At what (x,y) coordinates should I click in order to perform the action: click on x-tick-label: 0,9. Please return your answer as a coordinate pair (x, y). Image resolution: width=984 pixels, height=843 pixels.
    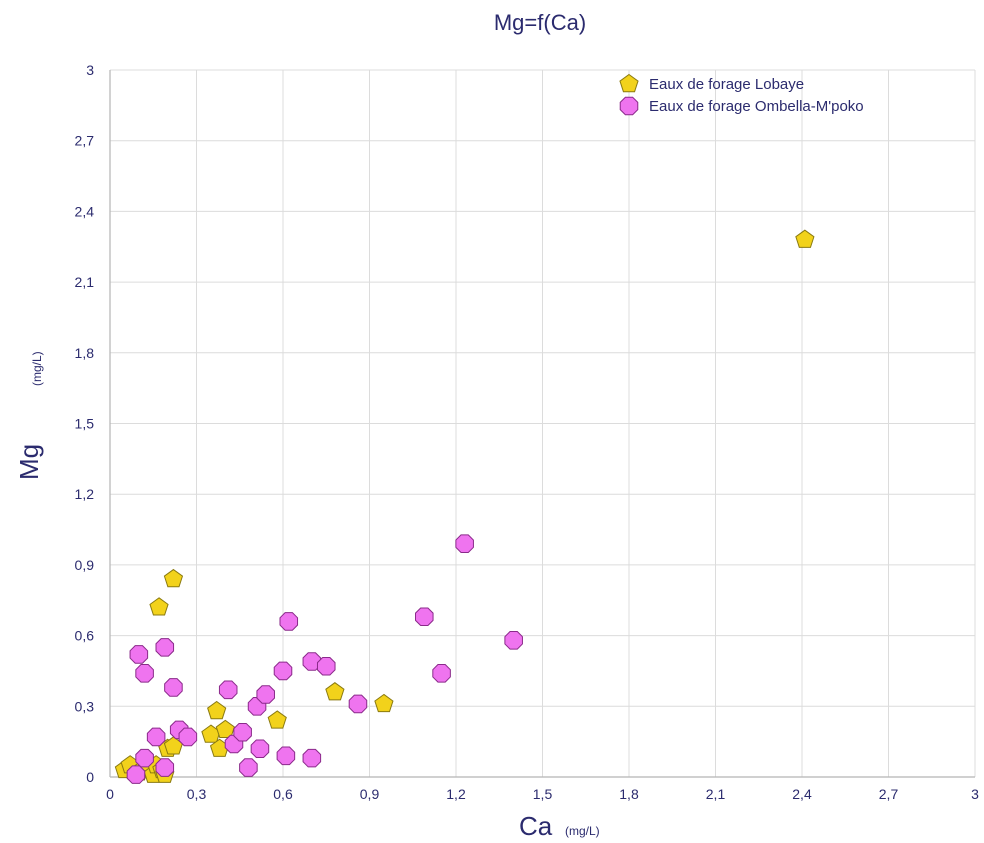
    Looking at the image, I should click on (370, 794).